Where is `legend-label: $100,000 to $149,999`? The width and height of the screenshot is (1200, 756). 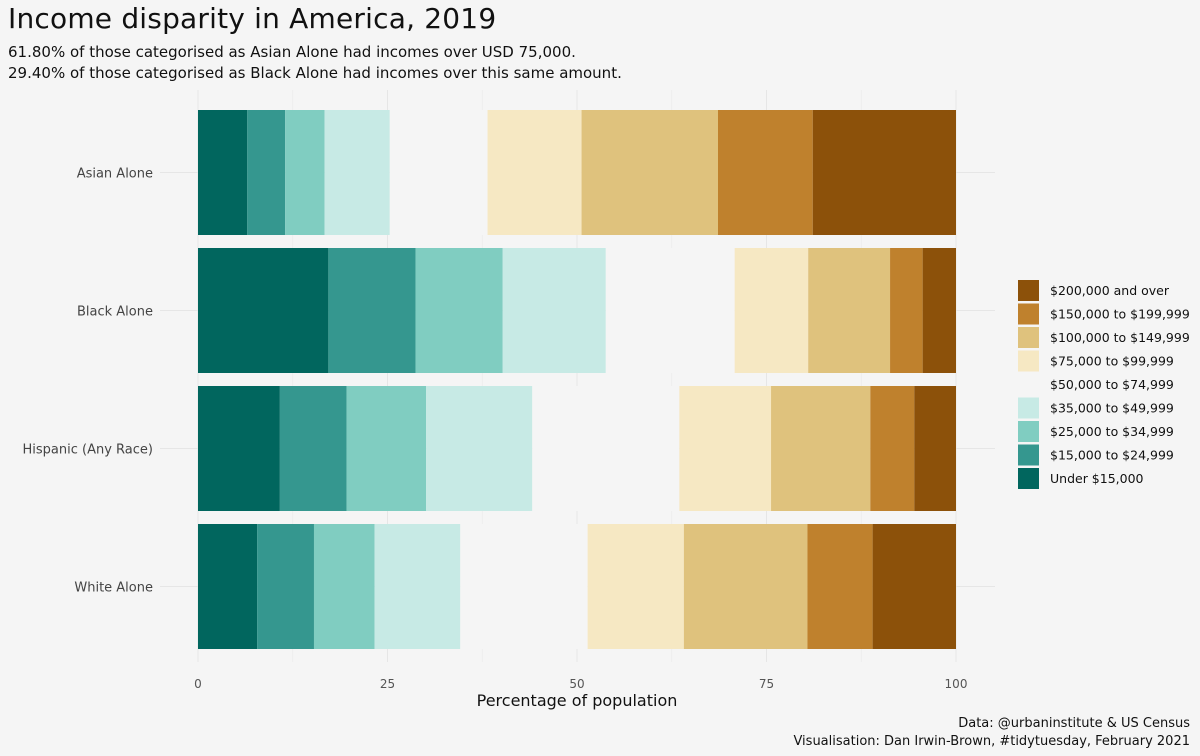
legend-label: $100,000 to $149,999 is located at coordinates (1120, 337).